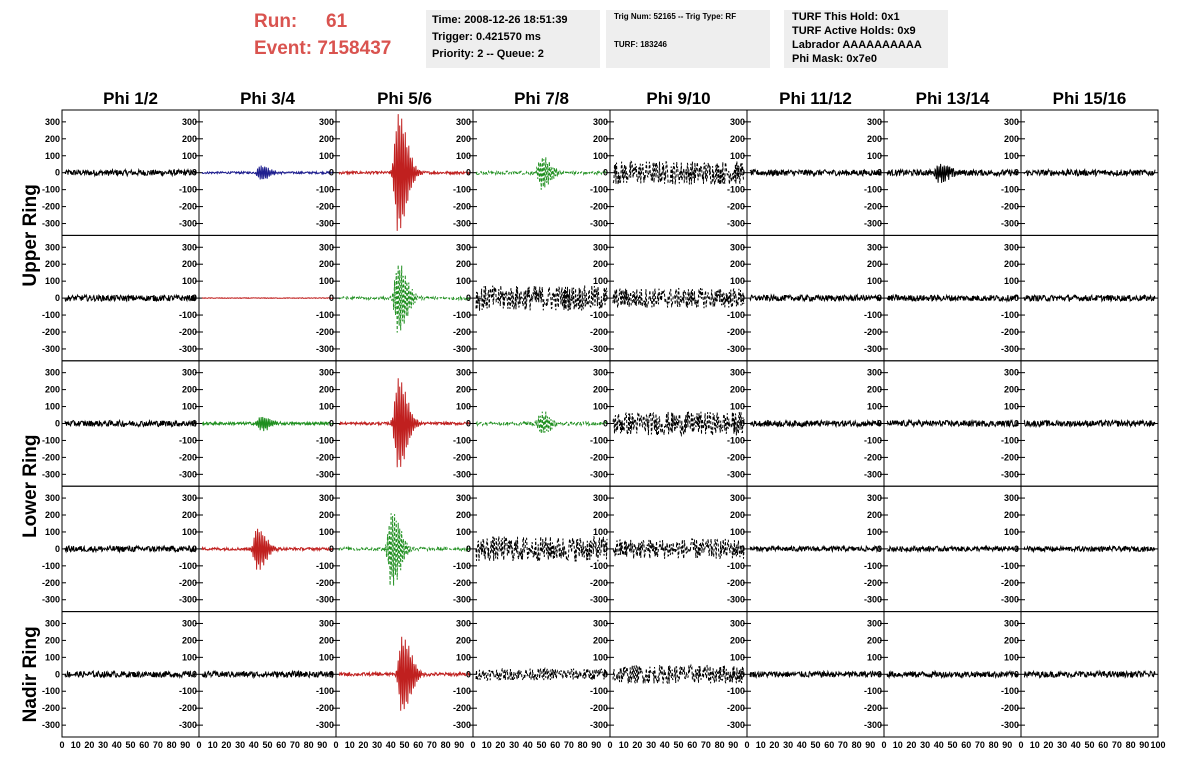 The image size is (1196, 772). I want to click on column-title-3: Phi 5/6, so click(404, 98).